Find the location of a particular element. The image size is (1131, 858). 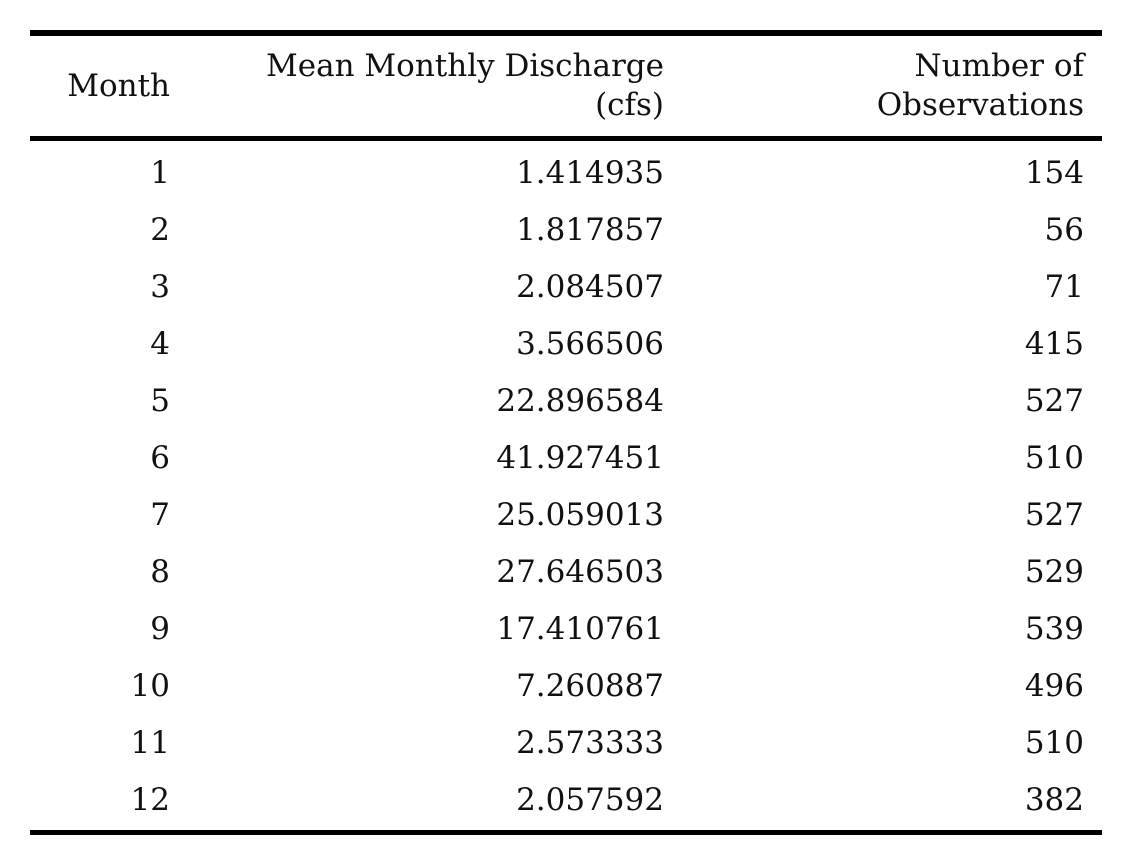

month-cell: 11 is located at coordinates (150, 743).